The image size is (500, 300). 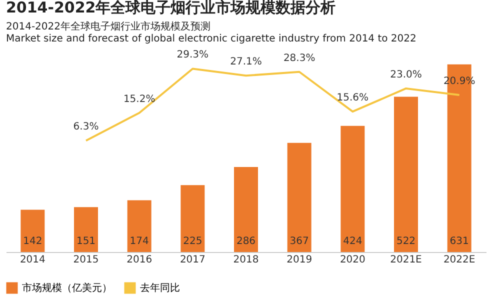 What do you see at coordinates (406, 241) in the screenshot?
I see `data-label: 522` at bounding box center [406, 241].